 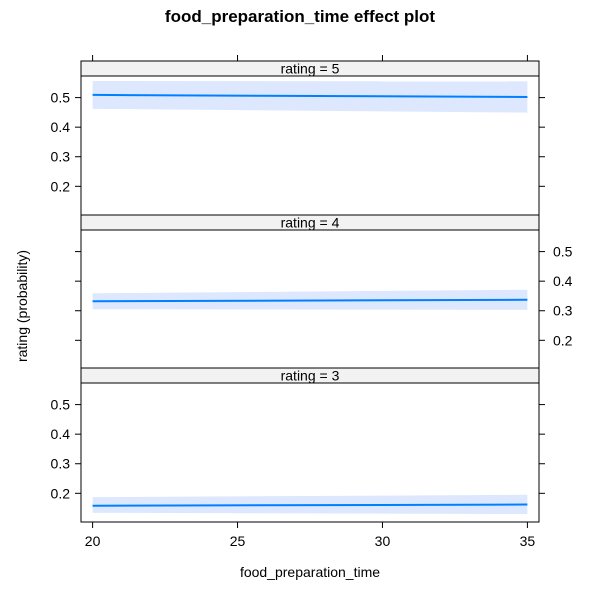 I want to click on x-tick-label: 35, so click(x=528, y=541).